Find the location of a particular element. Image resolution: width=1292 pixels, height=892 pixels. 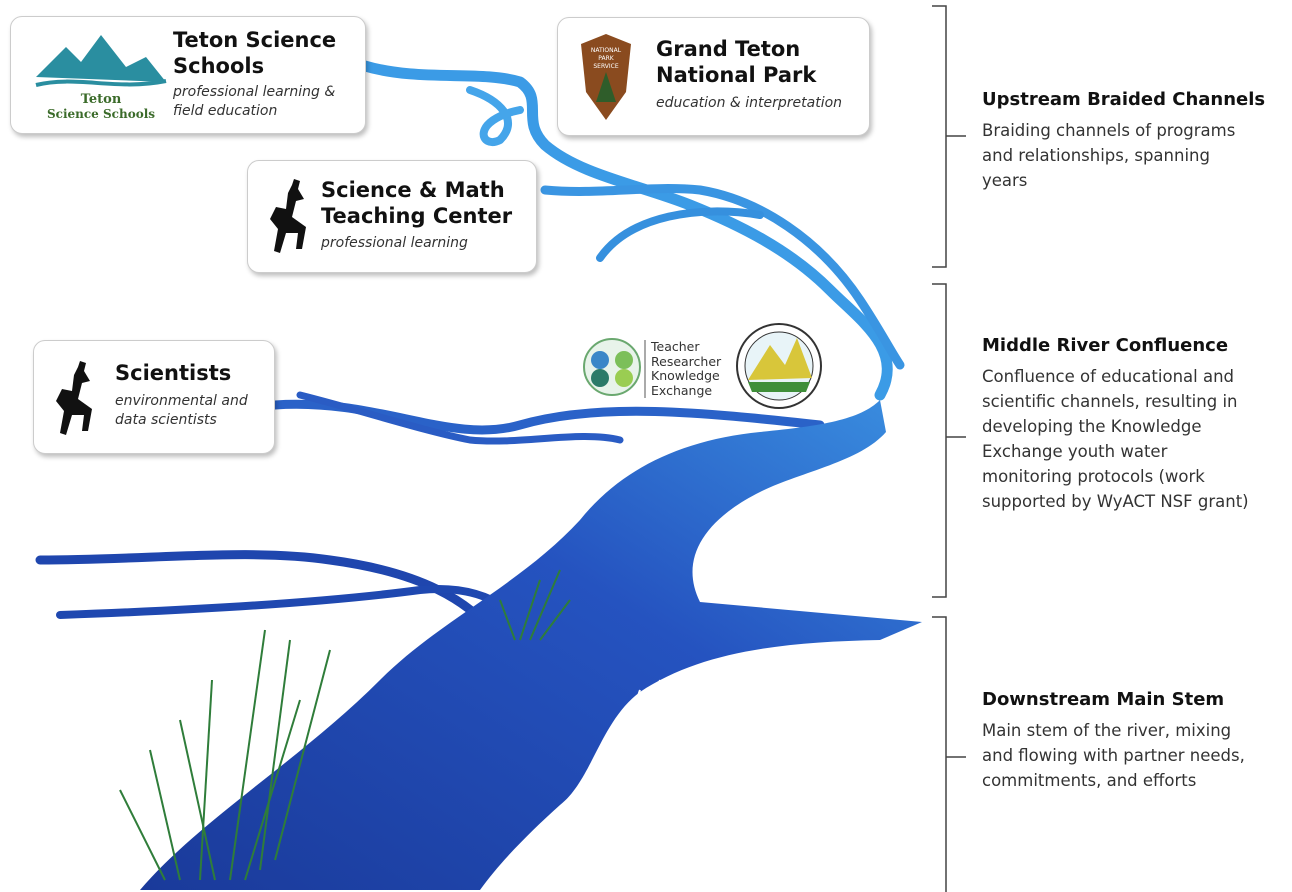

logo-text: Exchange is located at coordinates (682, 390).